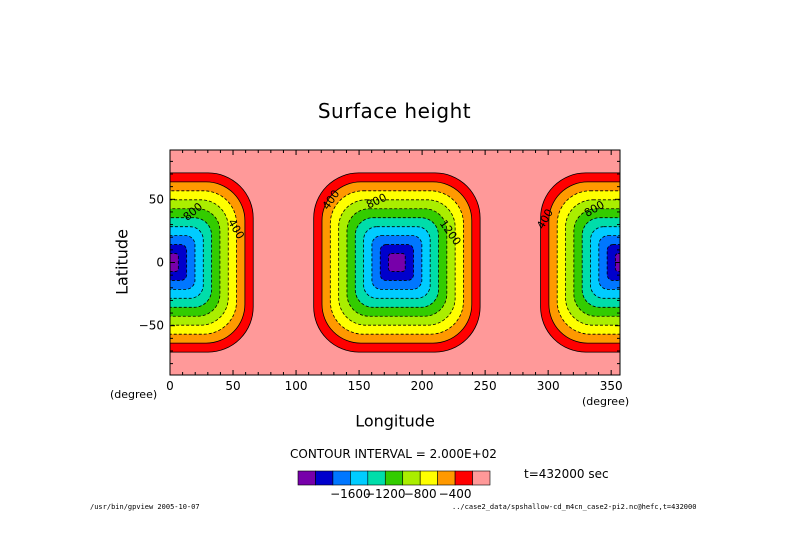 This screenshot has width=789, height=558. Describe the element at coordinates (395, 421) in the screenshot. I see `x-axis-label: Longitude` at that location.